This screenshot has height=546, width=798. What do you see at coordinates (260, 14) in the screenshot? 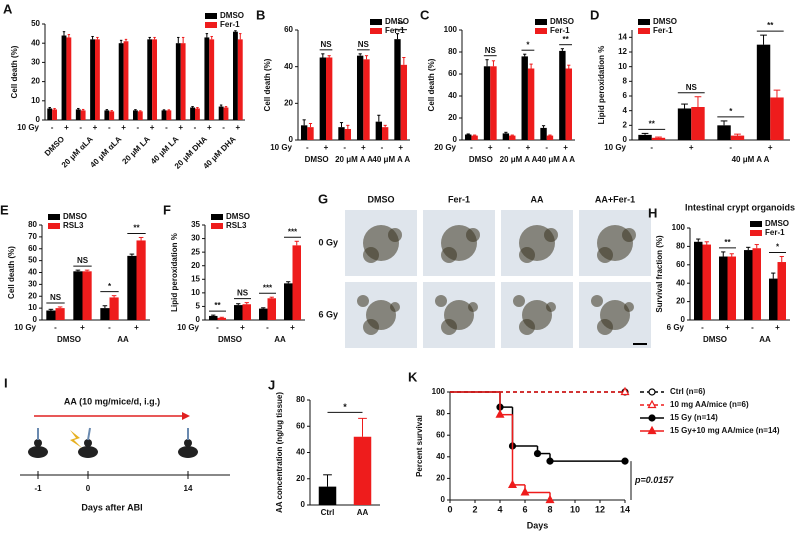
I see `panel-label: B` at bounding box center [260, 14].